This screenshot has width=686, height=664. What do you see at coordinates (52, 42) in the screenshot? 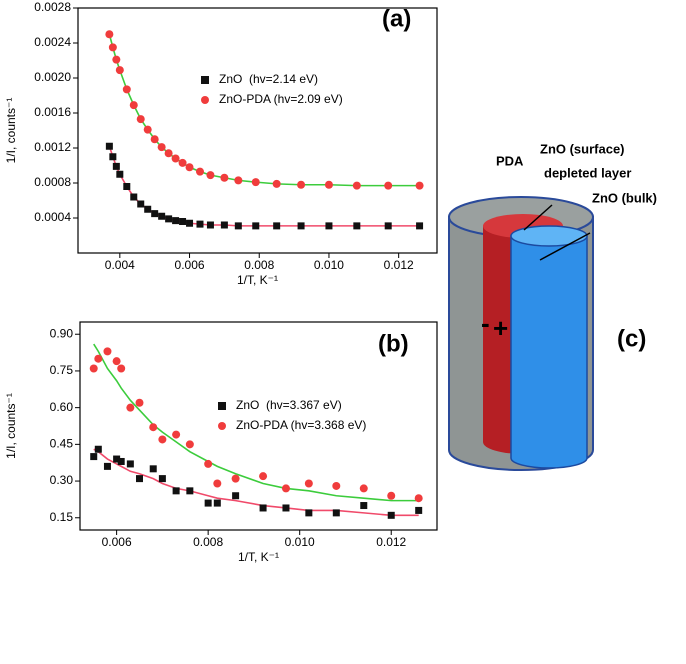
I see `y-tick-label: 0.0024` at bounding box center [52, 42].